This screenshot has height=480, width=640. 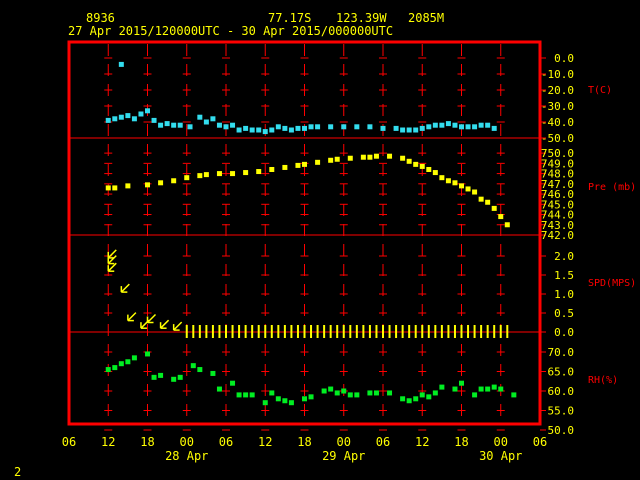 I want to click on y-tick-label: -10.0, so click(x=557, y=74).